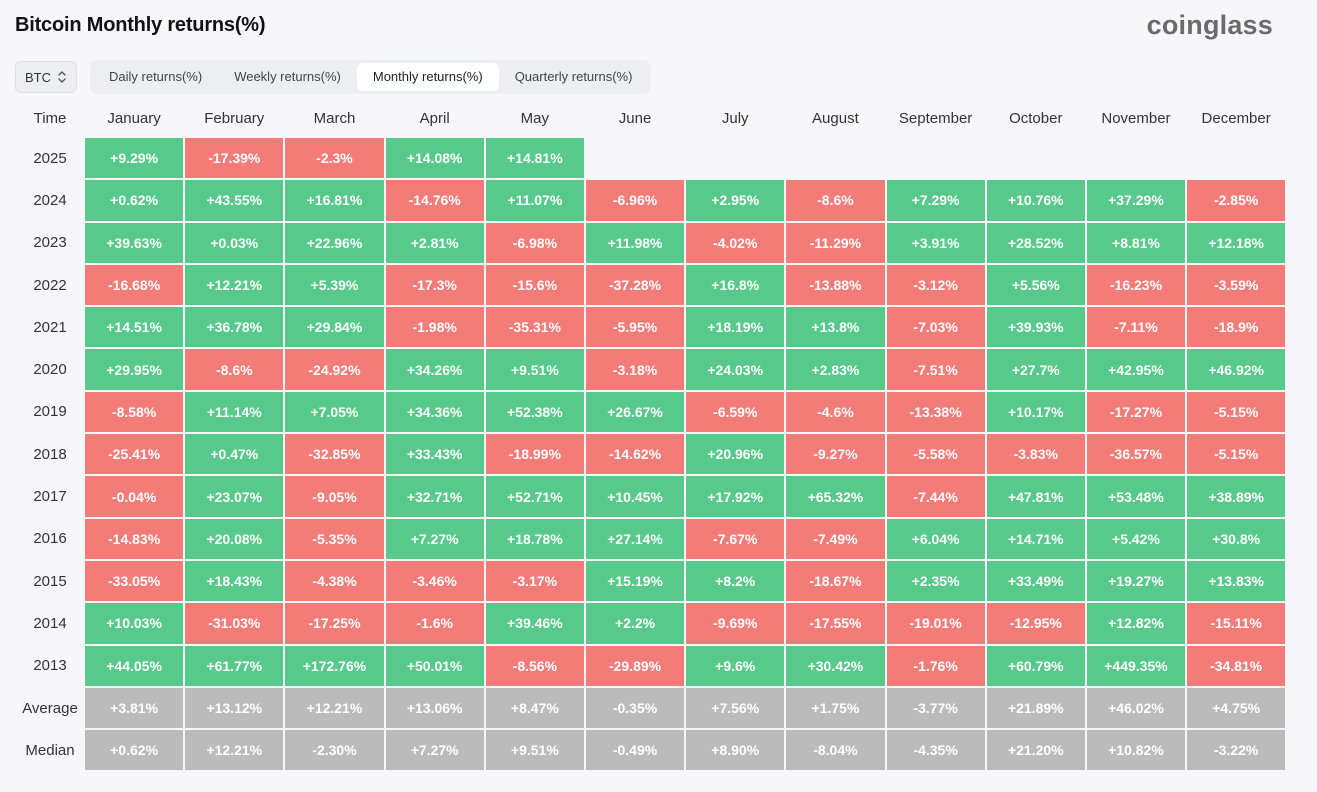 The image size is (1317, 792). What do you see at coordinates (935, 496) in the screenshot?
I see `return-cell: -7.44%` at bounding box center [935, 496].